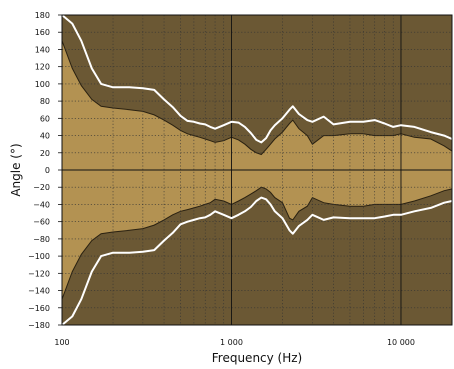  Describe the element at coordinates (42, 15) in the screenshot. I see `y-tick-label: 180` at that location.